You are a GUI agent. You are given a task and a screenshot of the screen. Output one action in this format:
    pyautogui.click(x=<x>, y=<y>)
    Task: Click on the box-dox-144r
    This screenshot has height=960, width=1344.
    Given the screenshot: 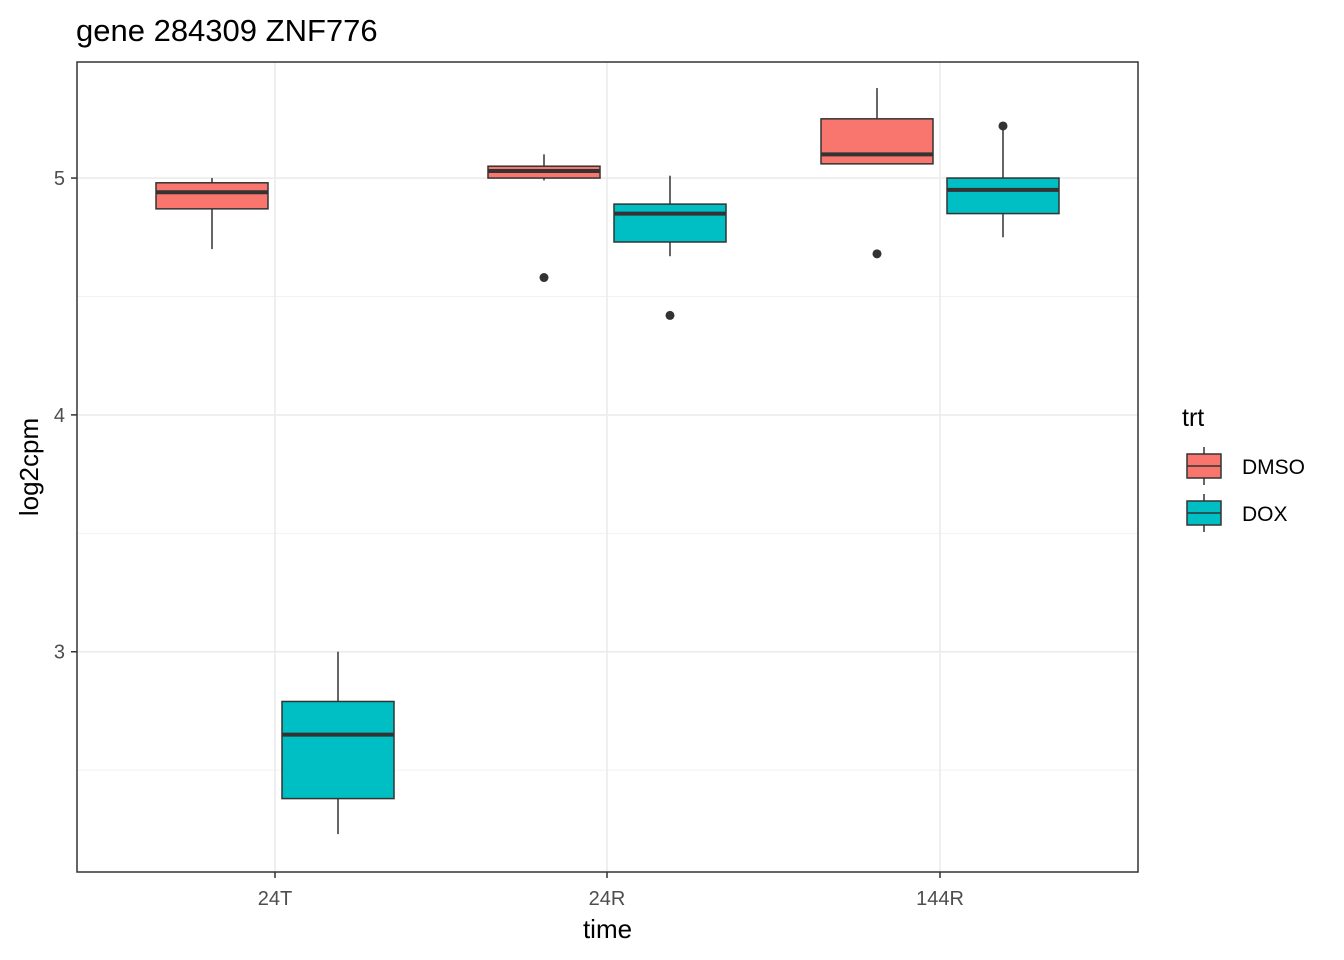 What is the action you would take?
    pyautogui.click(x=1003, y=179)
    